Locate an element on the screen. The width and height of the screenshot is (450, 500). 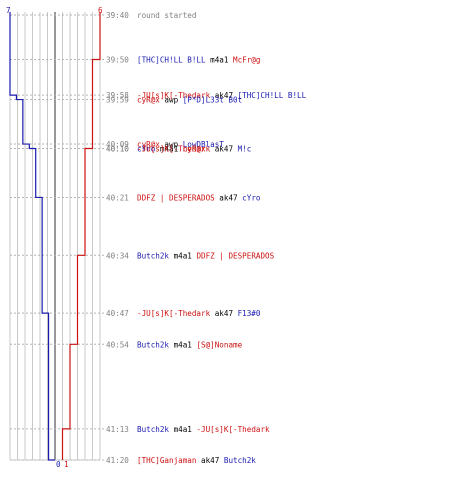
event-message: Butch2k m4a1 -JU[s]K[-Thedark is located at coordinates (203, 429).